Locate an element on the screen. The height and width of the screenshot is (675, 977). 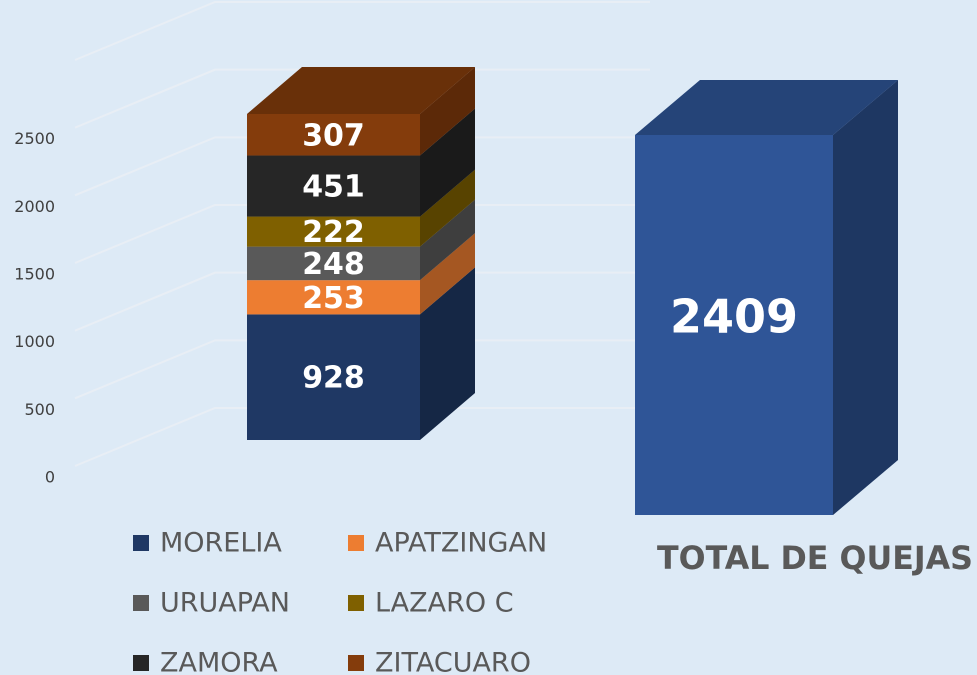
legend-label: APATZINGAN is located at coordinates (461, 543).